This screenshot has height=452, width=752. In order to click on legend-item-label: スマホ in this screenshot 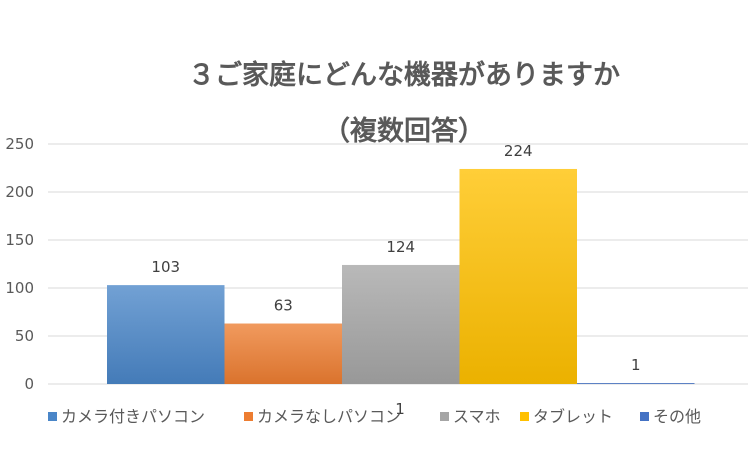, I will do `click(477, 416)`.